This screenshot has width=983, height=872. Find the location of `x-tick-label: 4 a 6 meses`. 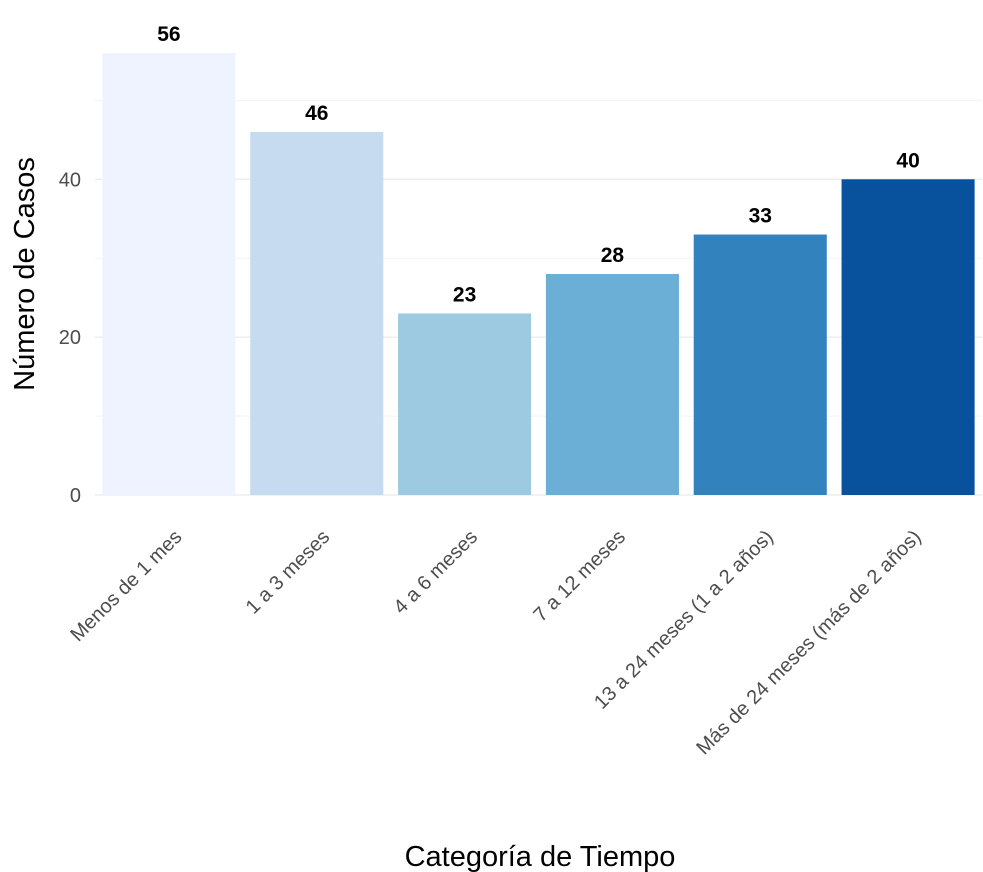

x-tick-label: 4 a 6 meses is located at coordinates (436, 572).